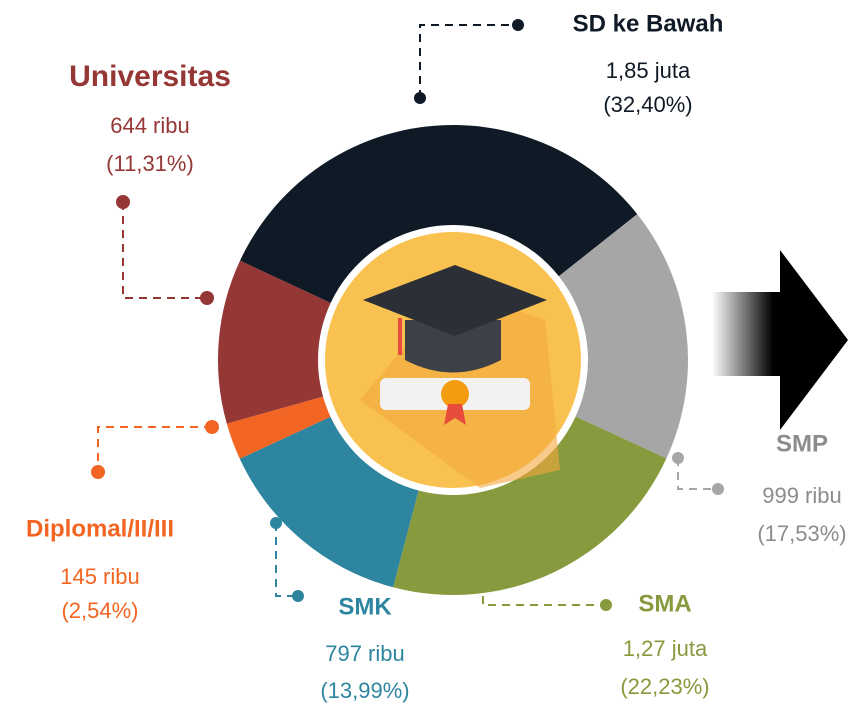 The width and height of the screenshot is (863, 728). Describe the element at coordinates (364, 690) in the screenshot. I see `value-label: (13,99%)` at that location.